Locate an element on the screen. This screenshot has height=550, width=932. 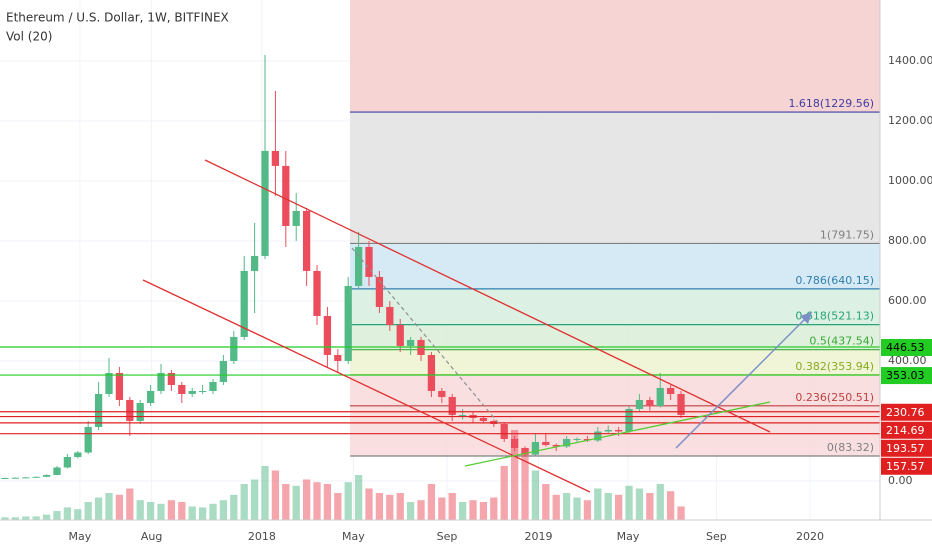
fib-label: 0.786(640.15) is located at coordinates (834, 280).